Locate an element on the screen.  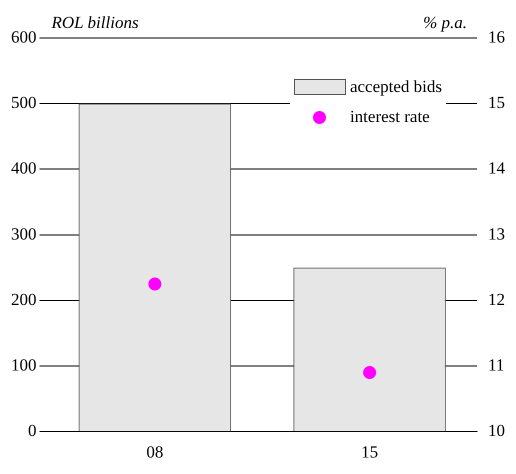
x-tick-label: 08 is located at coordinates (155, 452).